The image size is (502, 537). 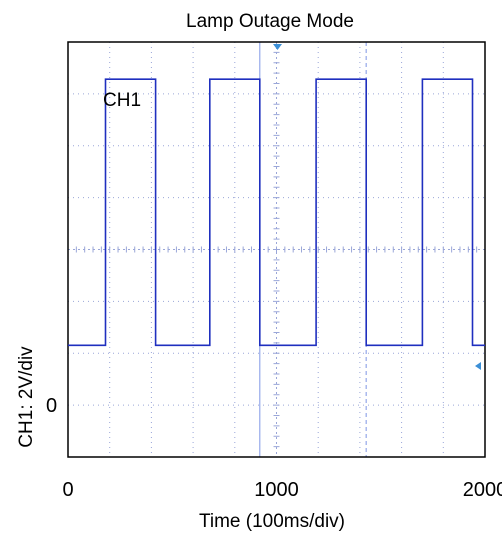 What do you see at coordinates (272, 521) in the screenshot?
I see `x-axis-label: Time (100ms/div)` at bounding box center [272, 521].